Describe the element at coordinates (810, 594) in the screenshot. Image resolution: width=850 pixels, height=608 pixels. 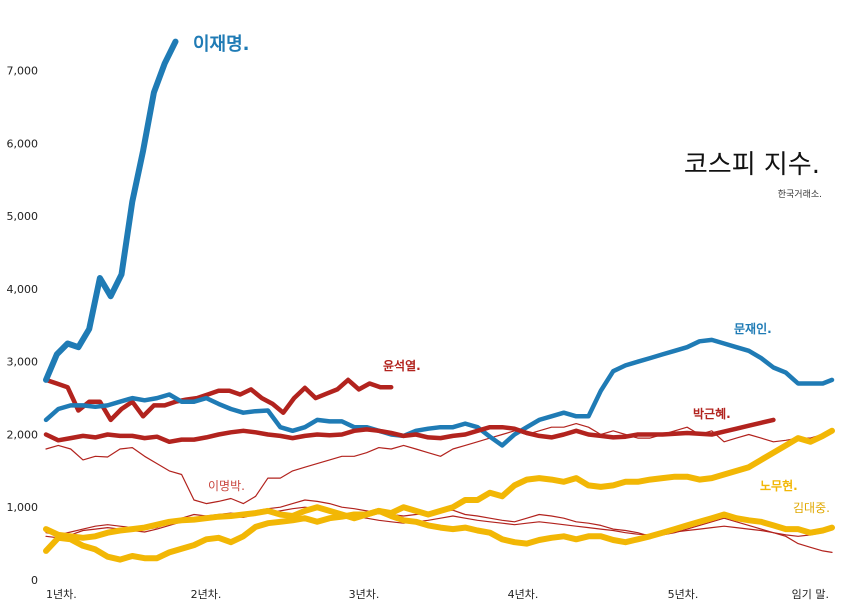
I see `x-tick-label: 임기 말.` at that location.